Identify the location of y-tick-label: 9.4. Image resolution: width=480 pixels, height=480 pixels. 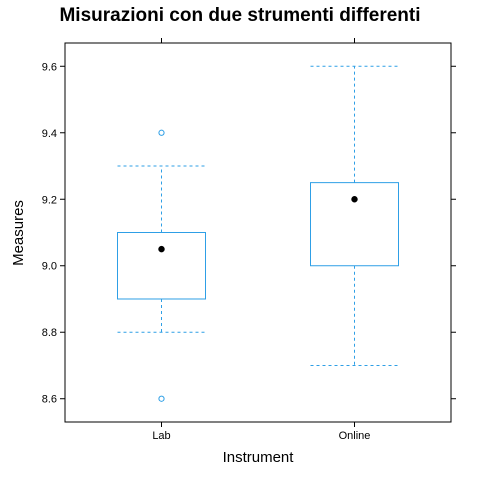
(49, 134).